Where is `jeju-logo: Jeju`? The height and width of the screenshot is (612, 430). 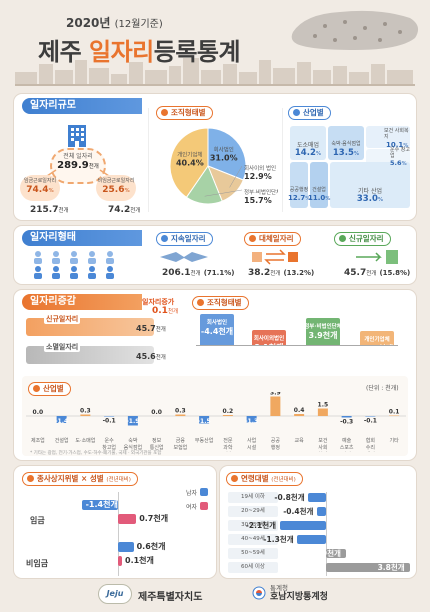 jeju-logo: Jeju is located at coordinates (115, 594).